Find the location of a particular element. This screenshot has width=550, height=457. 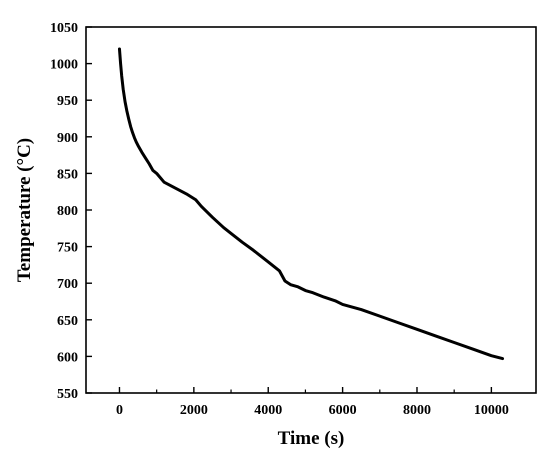

y-tick-label: 1000 is located at coordinates (64, 65).